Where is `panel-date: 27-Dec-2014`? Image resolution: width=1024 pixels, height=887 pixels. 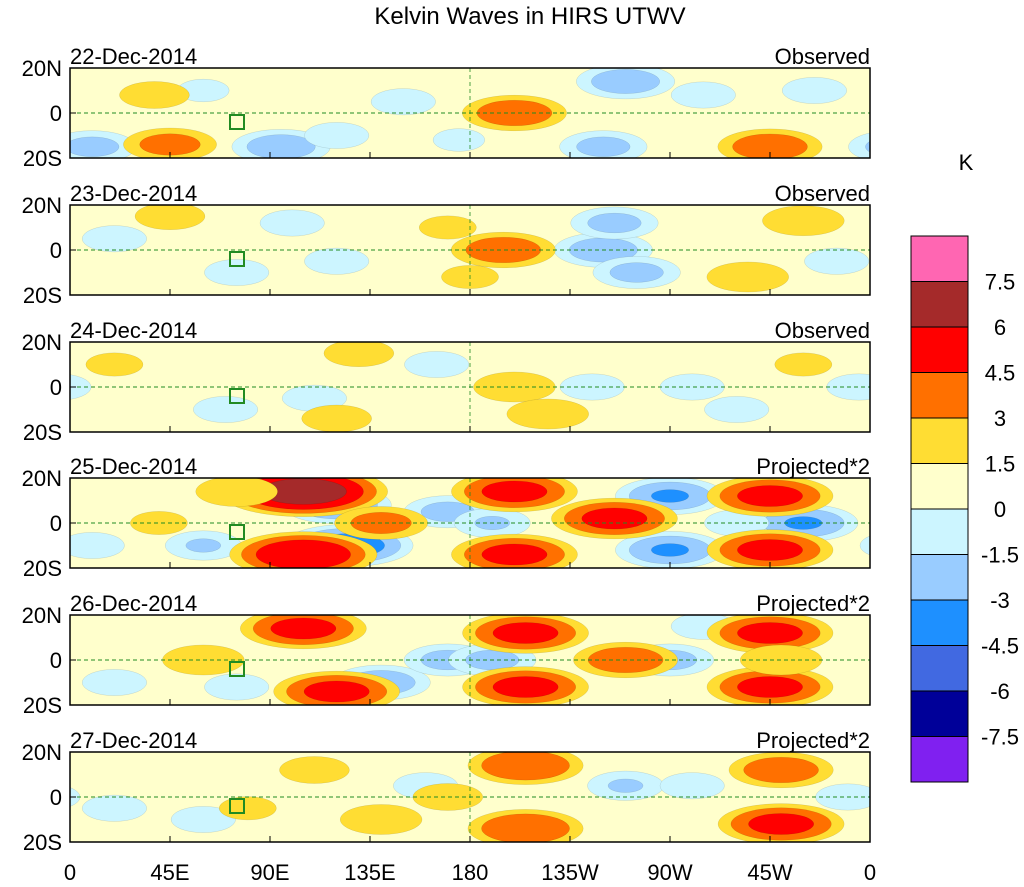 panel-date: 27-Dec-2014 is located at coordinates (133, 740).